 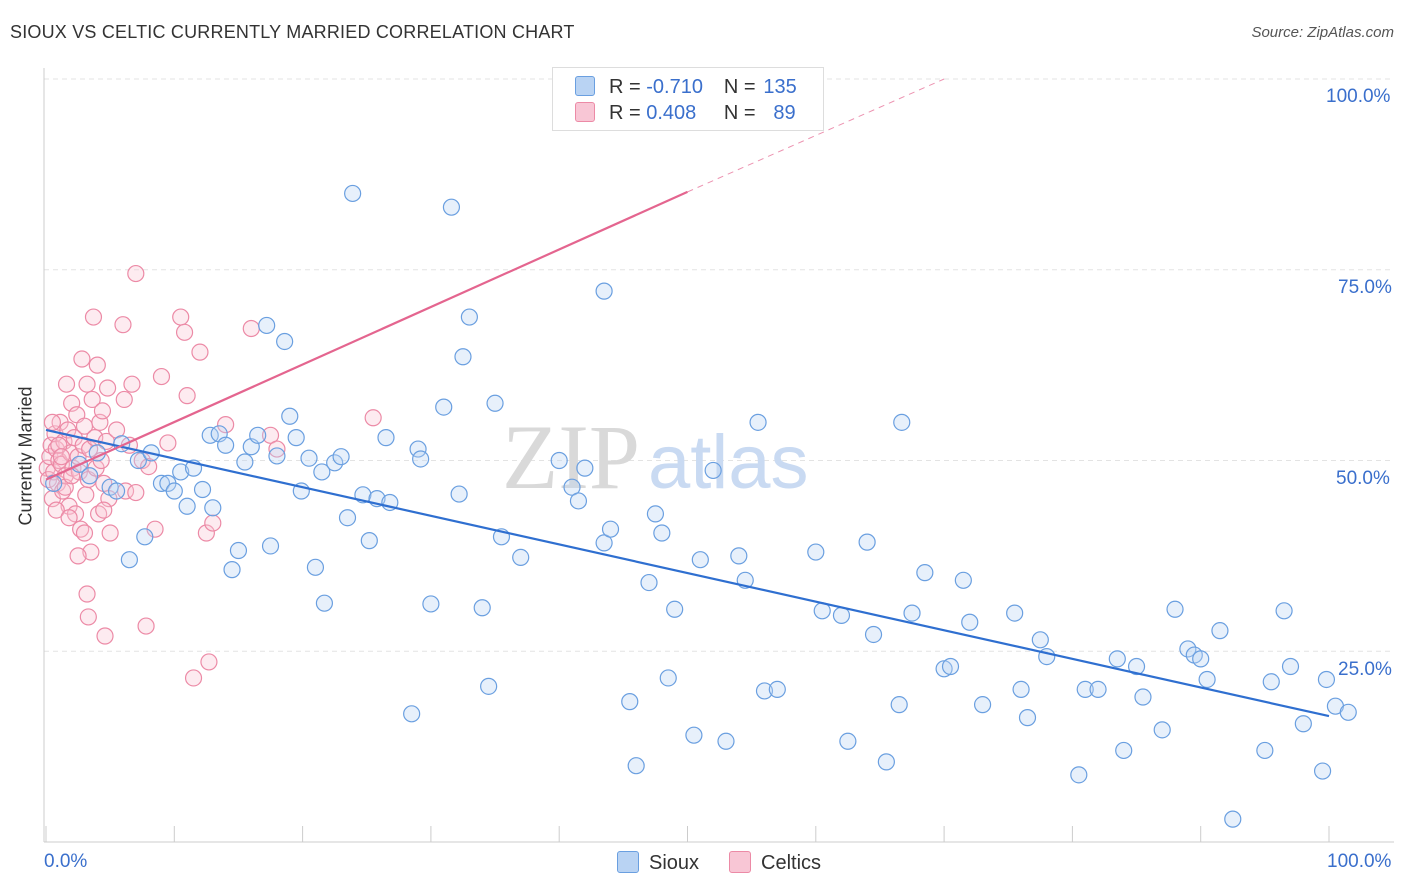 I want to click on x-tick-max: 100.0%, so click(x=1359, y=861).